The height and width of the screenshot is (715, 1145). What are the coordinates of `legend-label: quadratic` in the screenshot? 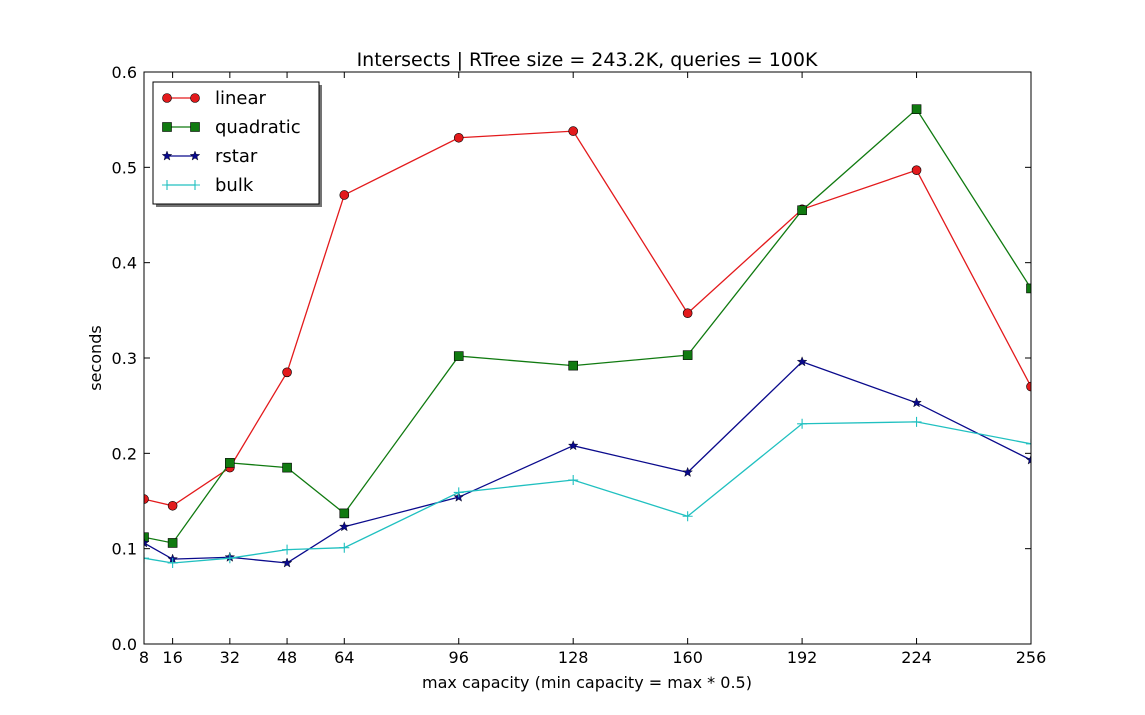 It's located at (258, 127).